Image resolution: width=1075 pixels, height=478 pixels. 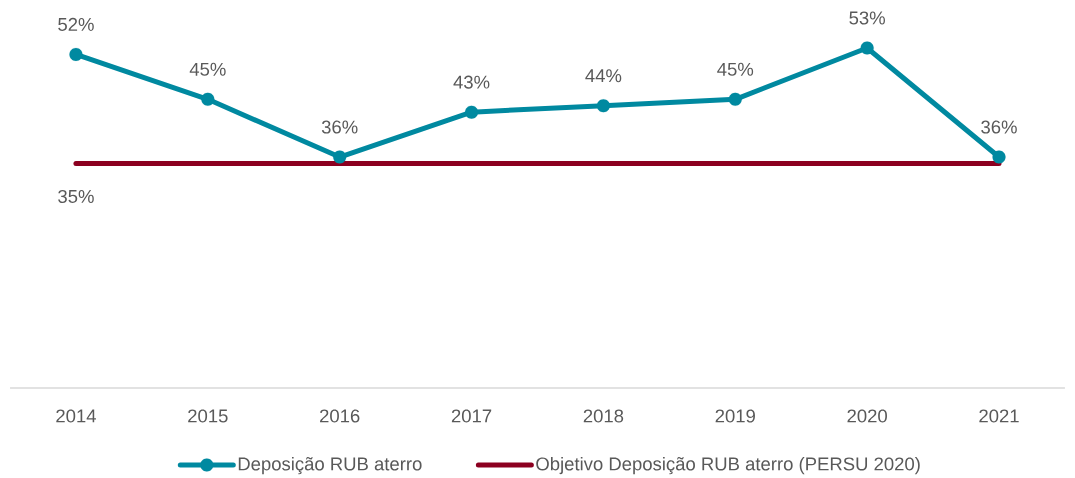 What do you see at coordinates (471, 416) in the screenshot?
I see `x-tick-label: 2017` at bounding box center [471, 416].